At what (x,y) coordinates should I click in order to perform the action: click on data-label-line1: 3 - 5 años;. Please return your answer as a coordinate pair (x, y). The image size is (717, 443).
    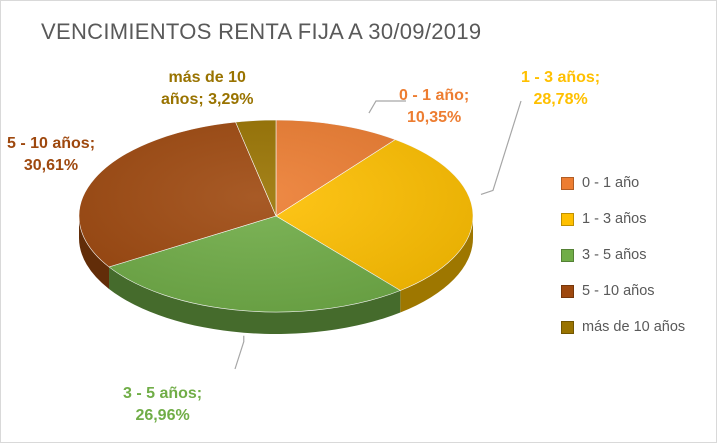
    Looking at the image, I should click on (163, 393).